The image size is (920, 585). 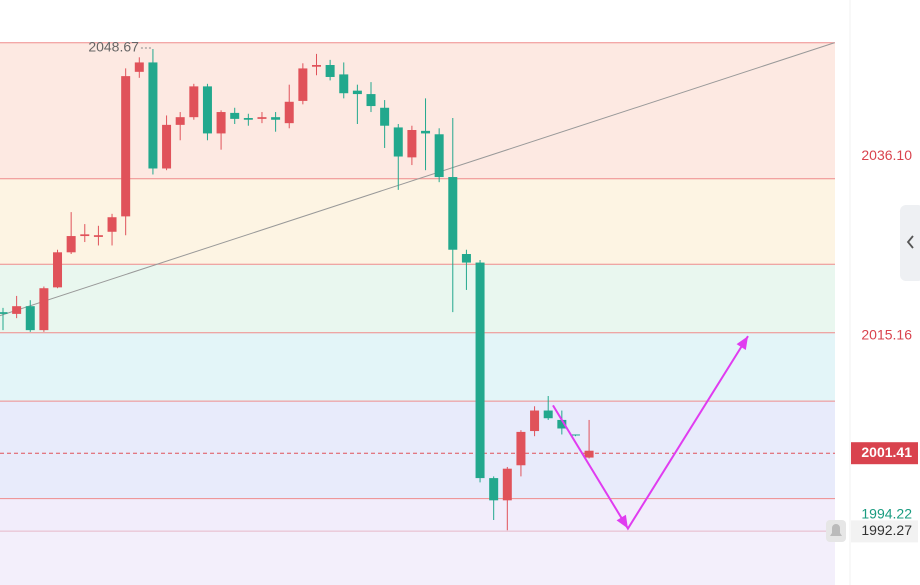 I want to click on collapse-button, so click(x=910, y=243).